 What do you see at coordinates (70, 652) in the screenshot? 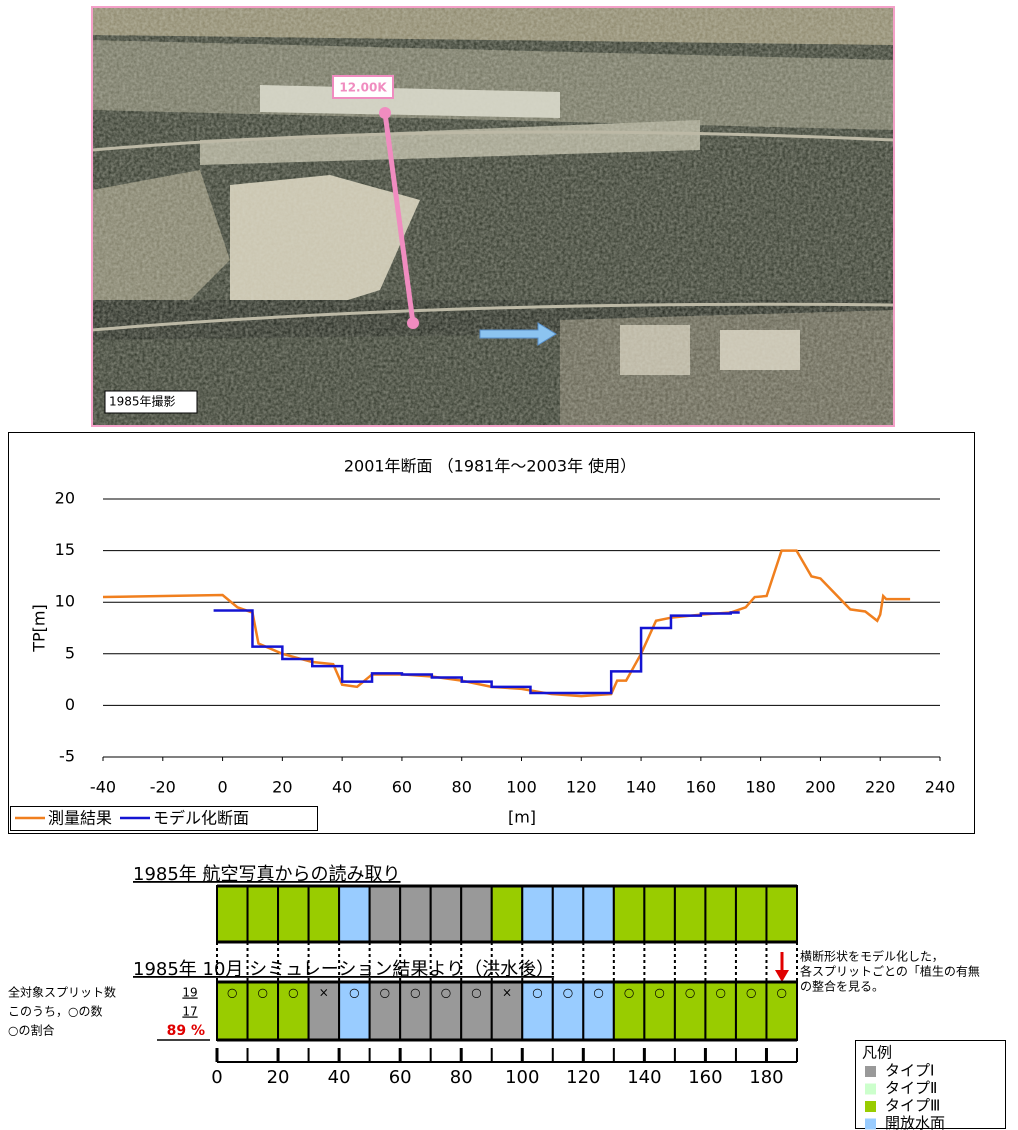
I see `y-tick-label: 5` at bounding box center [70, 652].